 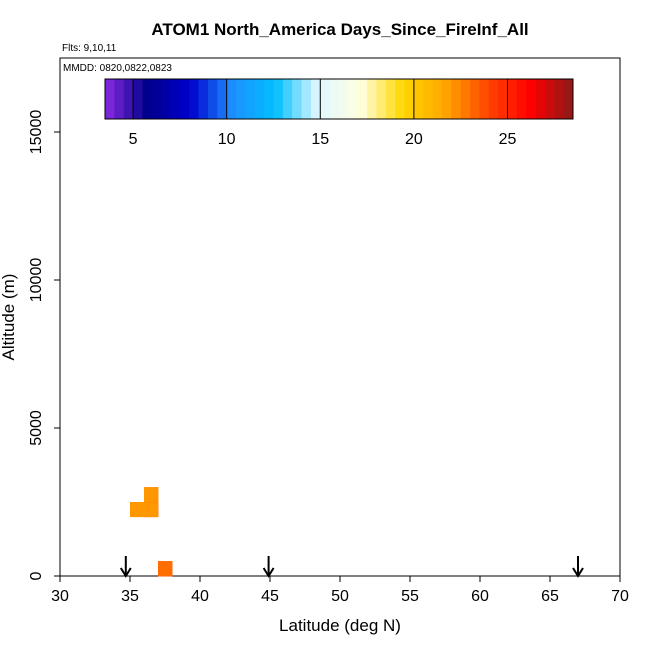 I want to click on y-axis: 0 5000 10000 15000, so click(x=44, y=345).